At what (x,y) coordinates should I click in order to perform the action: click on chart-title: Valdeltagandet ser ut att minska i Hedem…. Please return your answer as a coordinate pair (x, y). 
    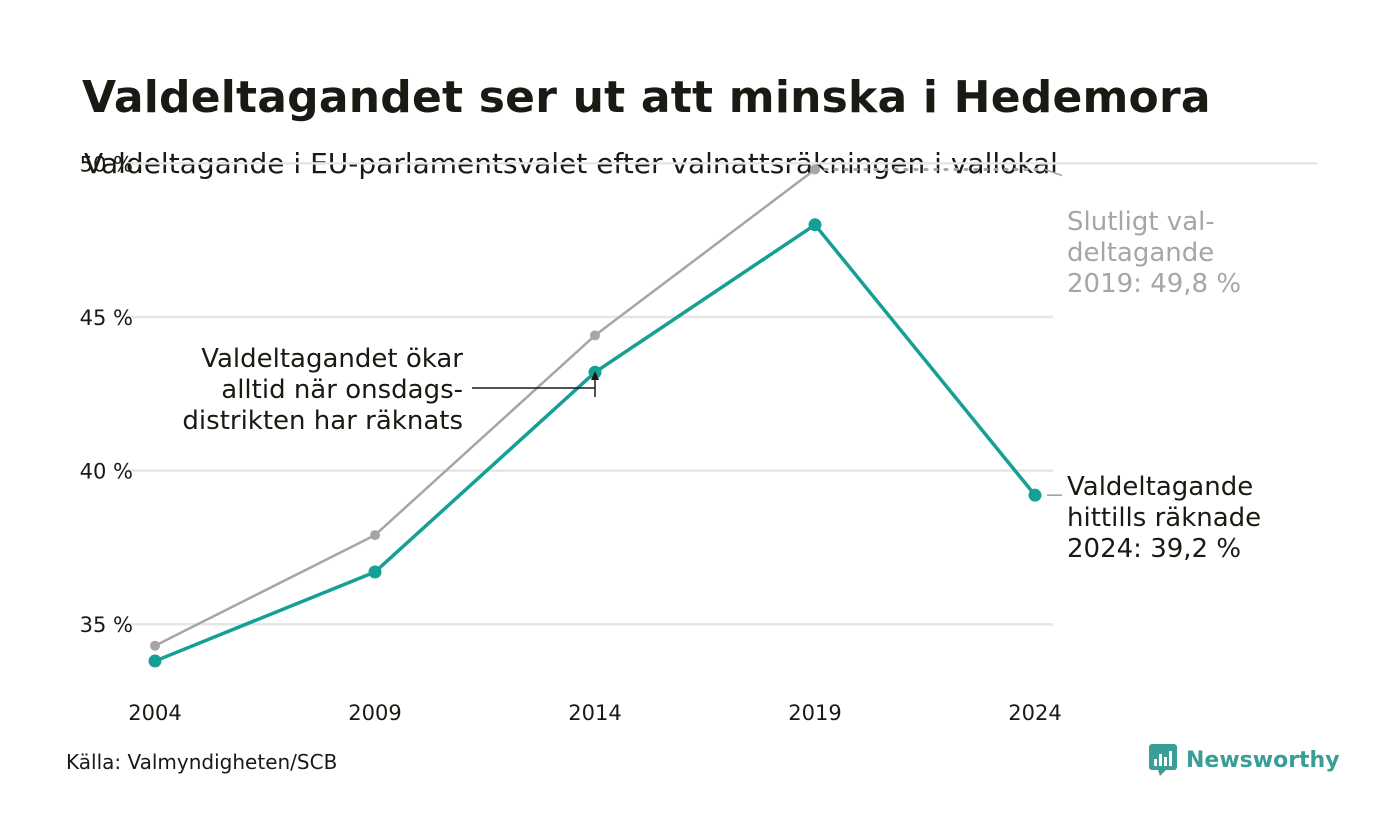
    Looking at the image, I should click on (646, 97).